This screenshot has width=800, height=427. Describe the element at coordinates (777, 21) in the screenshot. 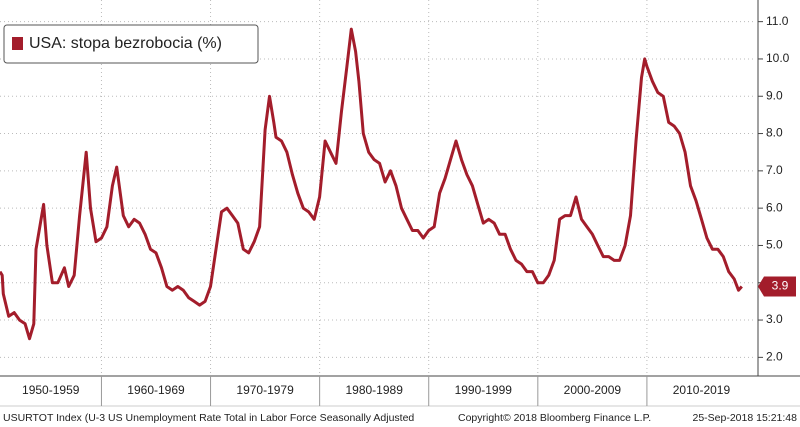

I see `y-tick-label: 11.0` at that location.